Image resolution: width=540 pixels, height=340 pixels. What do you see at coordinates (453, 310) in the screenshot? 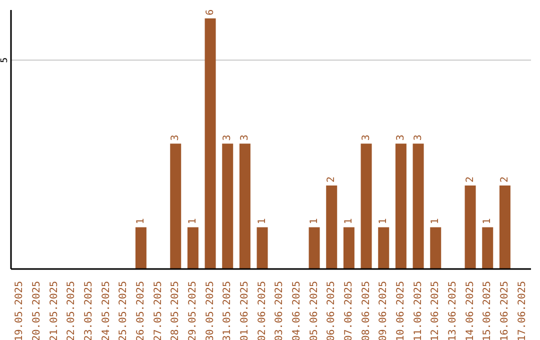
I see `x-tick-label: 13.06.2025` at bounding box center [453, 310].